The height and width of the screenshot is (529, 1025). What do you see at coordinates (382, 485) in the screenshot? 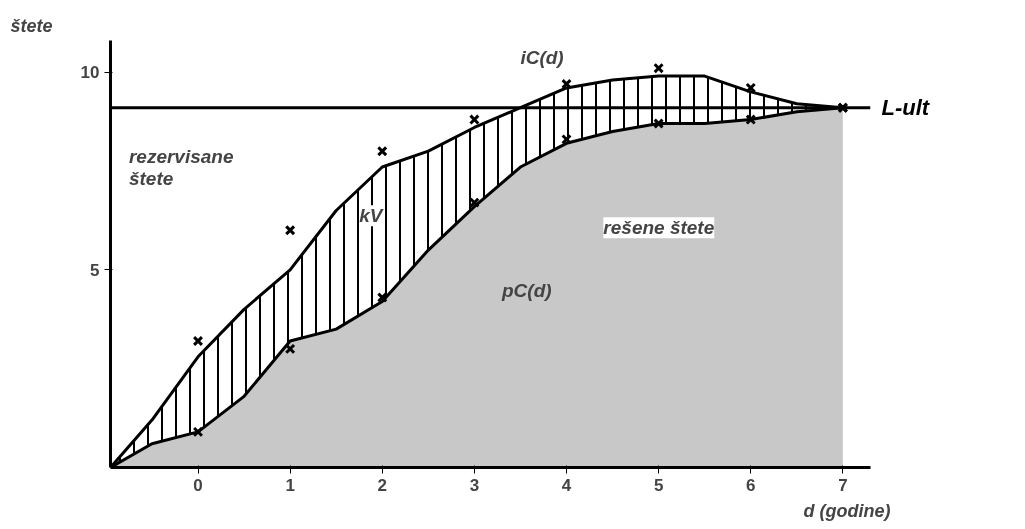
I see `x-tick-label: 2` at bounding box center [382, 485].